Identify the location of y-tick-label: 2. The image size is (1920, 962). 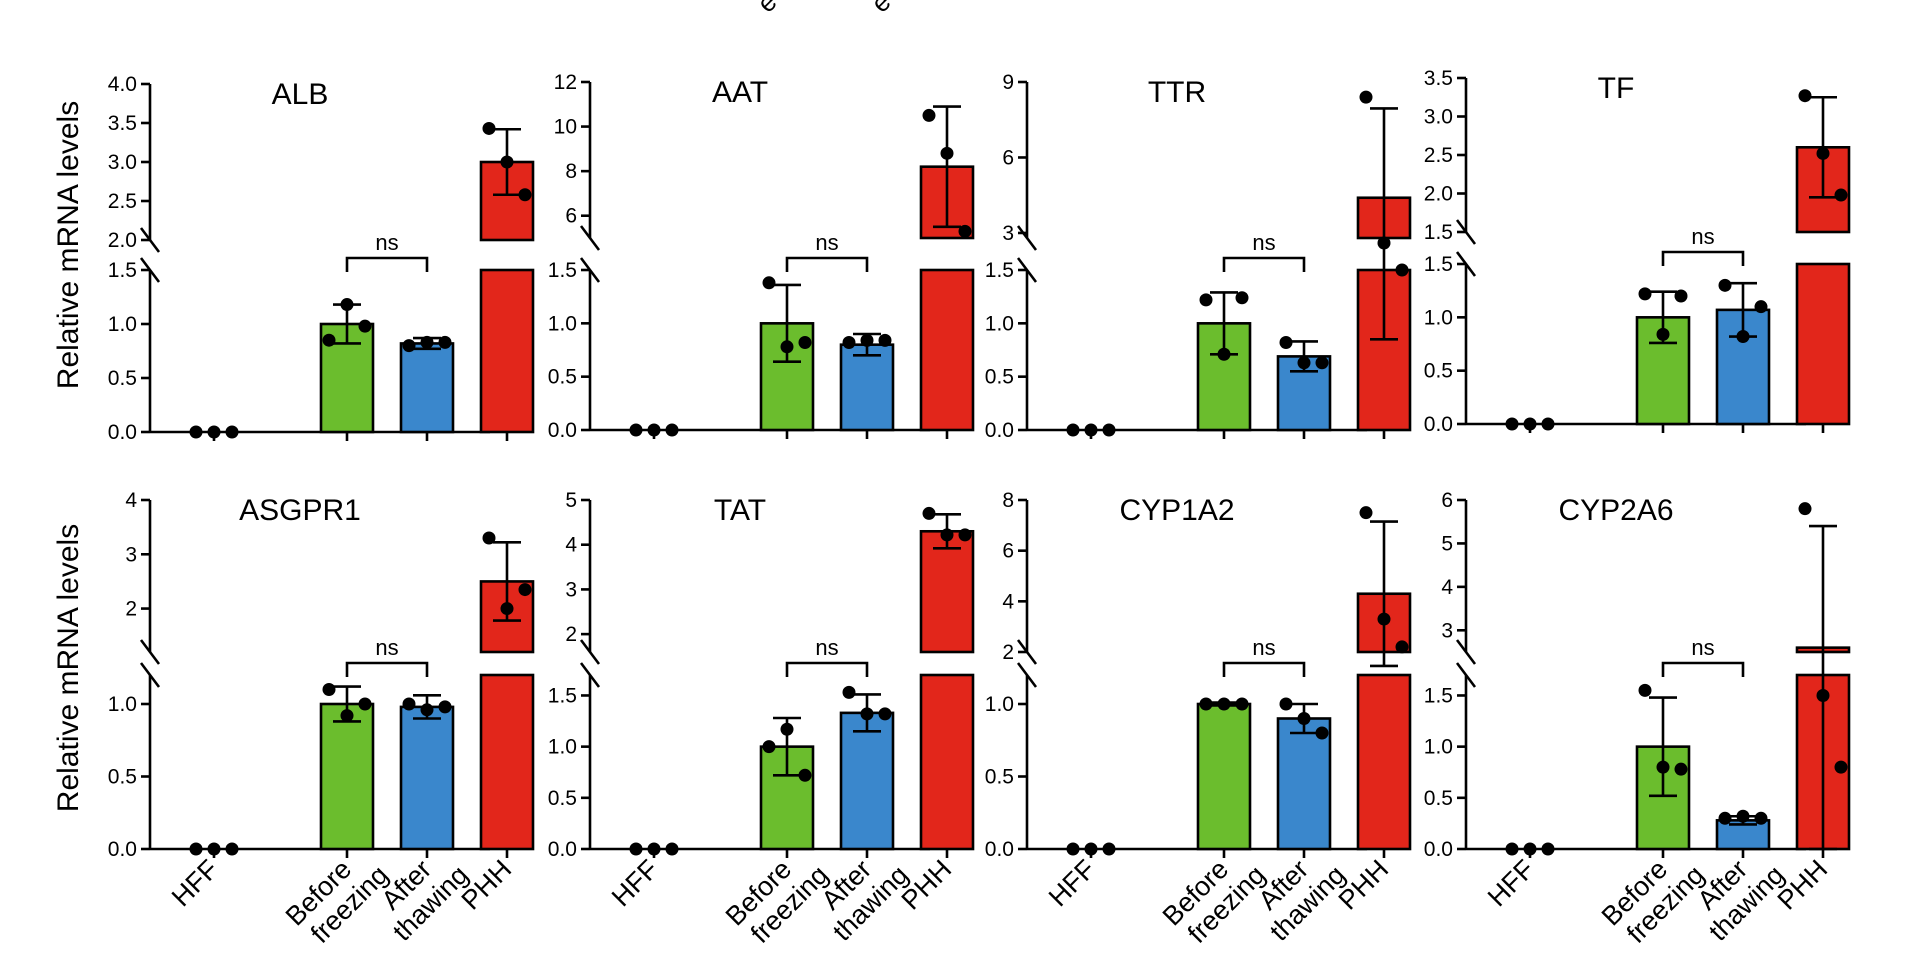
(131, 609).